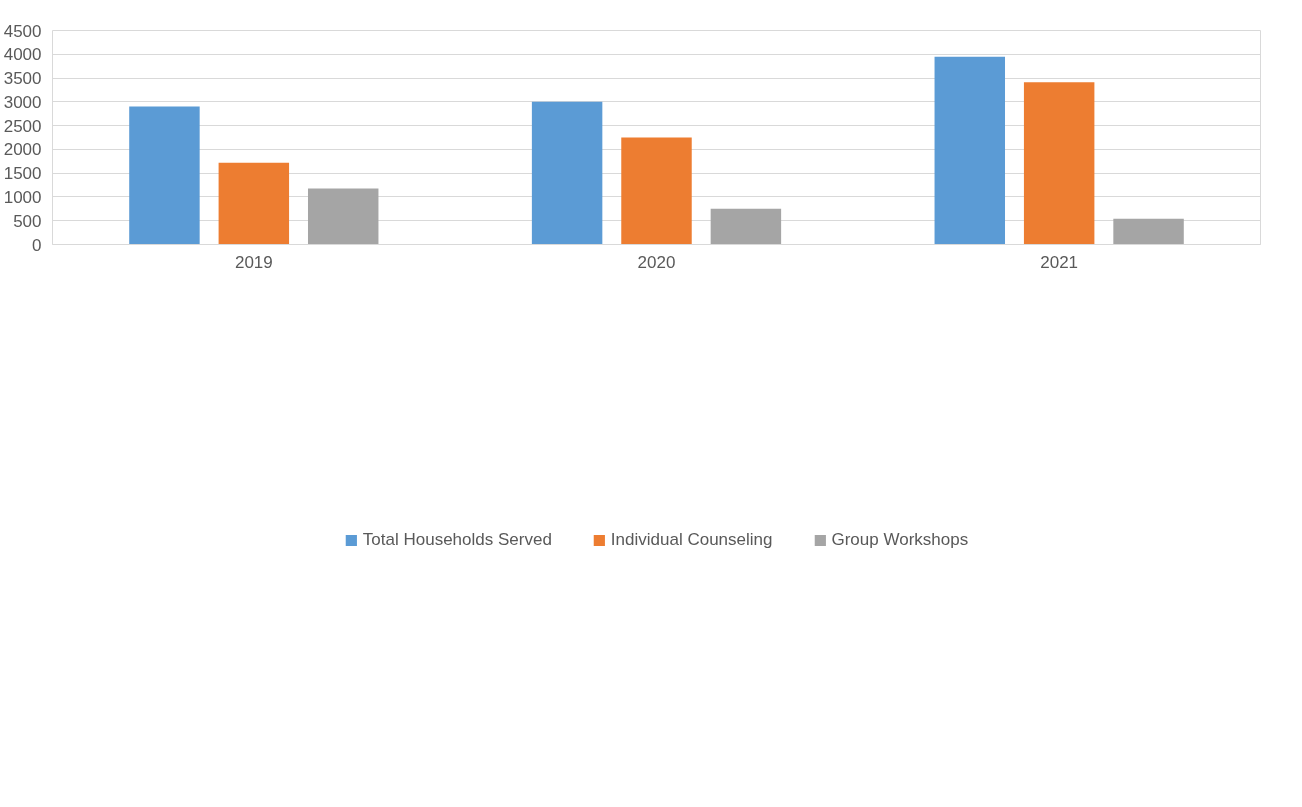 The image size is (1302, 807). Describe the element at coordinates (22, 174) in the screenshot. I see `y-tick-label: 1500` at that location.